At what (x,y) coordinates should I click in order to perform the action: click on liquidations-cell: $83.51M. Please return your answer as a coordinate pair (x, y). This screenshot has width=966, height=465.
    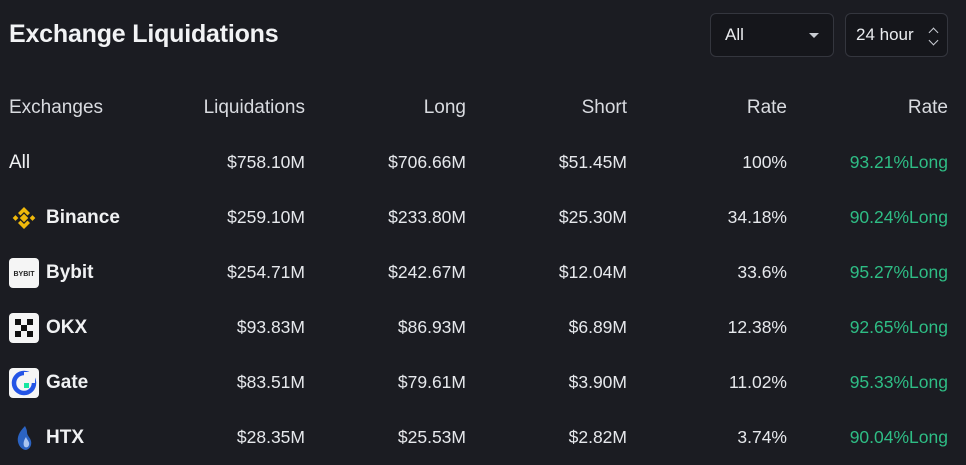
    Looking at the image, I should click on (270, 382).